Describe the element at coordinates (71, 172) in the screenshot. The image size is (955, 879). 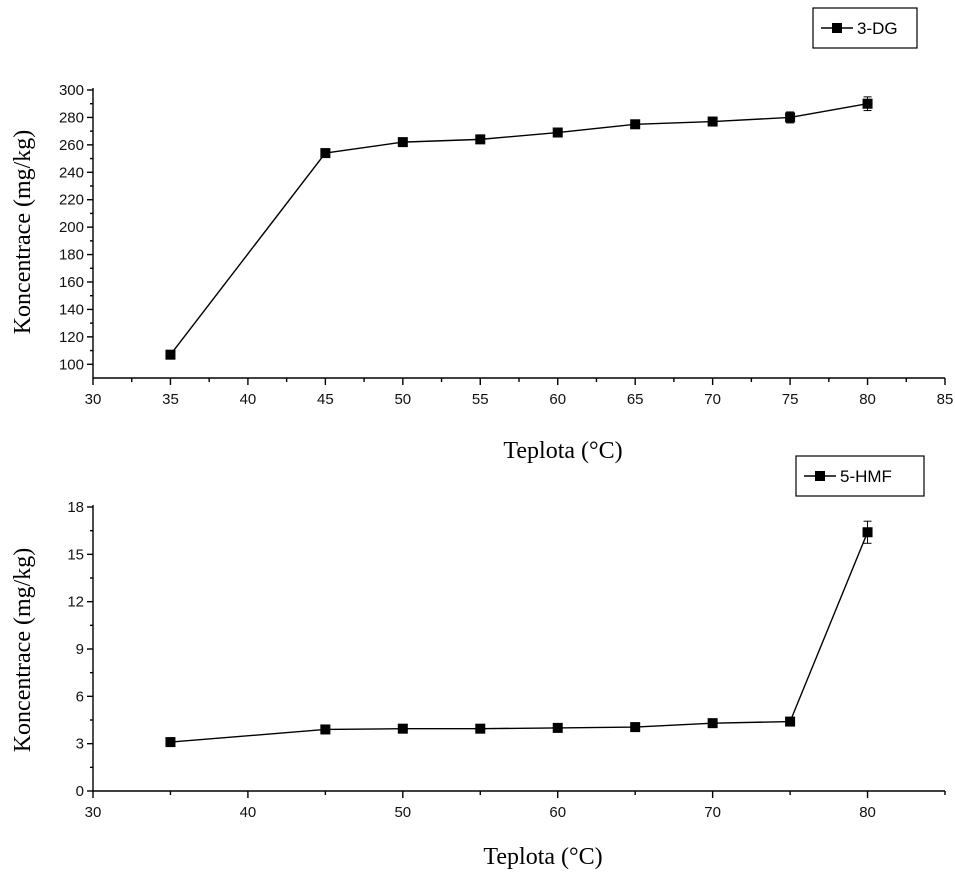
I see `y-tick-label: 240` at that location.